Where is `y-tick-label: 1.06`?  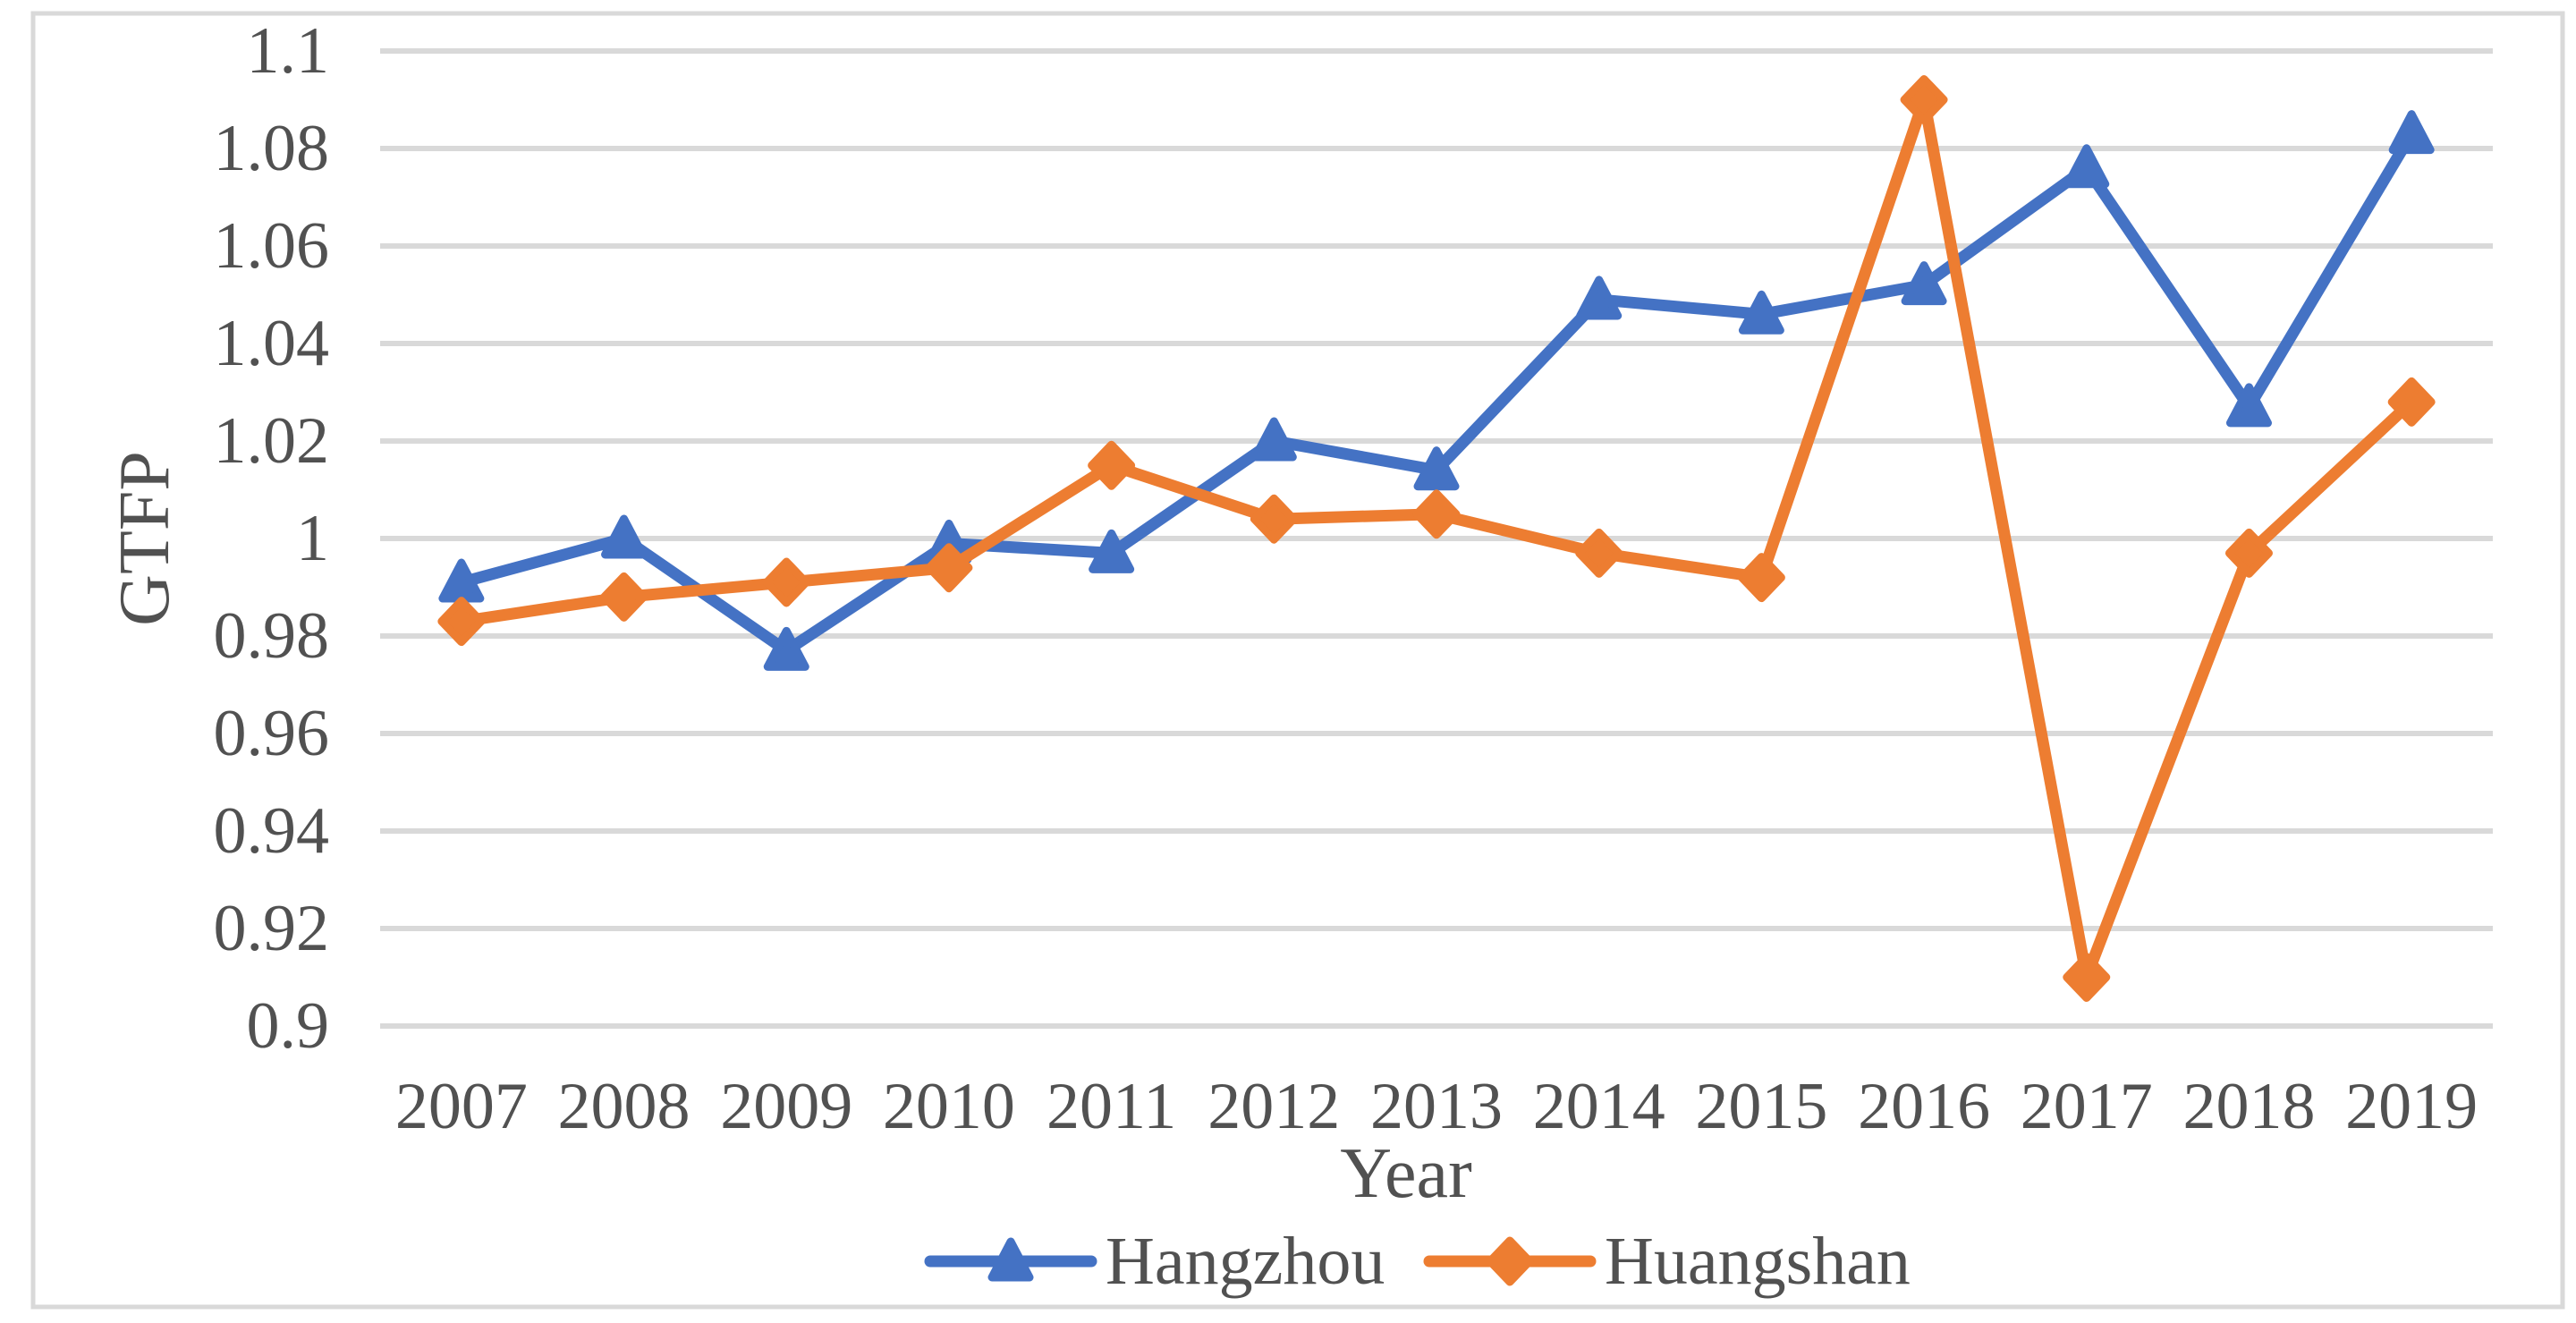
y-tick-label: 1.06 is located at coordinates (272, 246).